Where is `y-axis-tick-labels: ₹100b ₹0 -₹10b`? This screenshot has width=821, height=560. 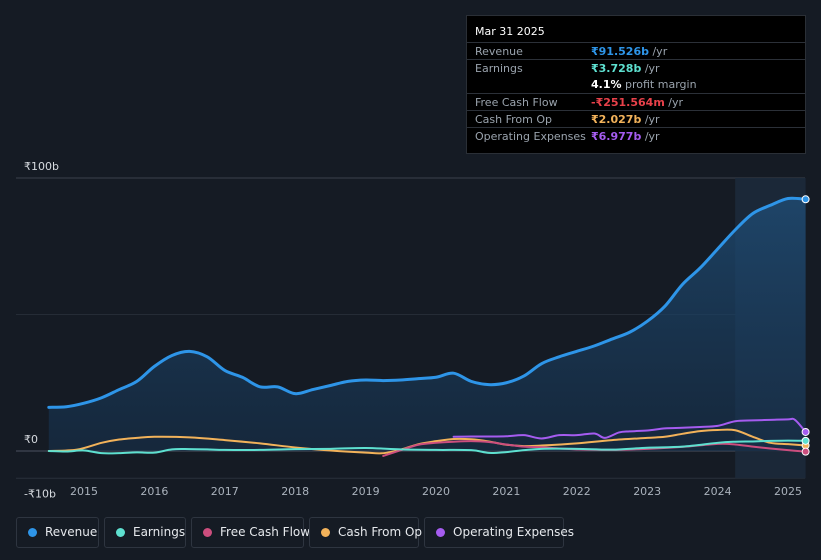
y-axis-tick-labels: ₹100b ₹0 -₹10b is located at coordinates (41, 330).